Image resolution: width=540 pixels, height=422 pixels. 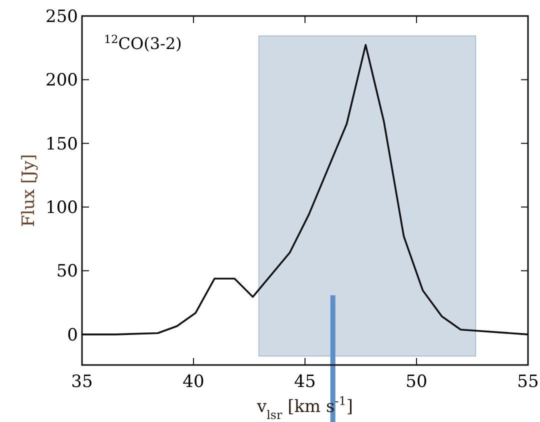 I want to click on x-axis-title: v$_{lsr}$ [km s$^{-1}$], so click(x=305, y=408).